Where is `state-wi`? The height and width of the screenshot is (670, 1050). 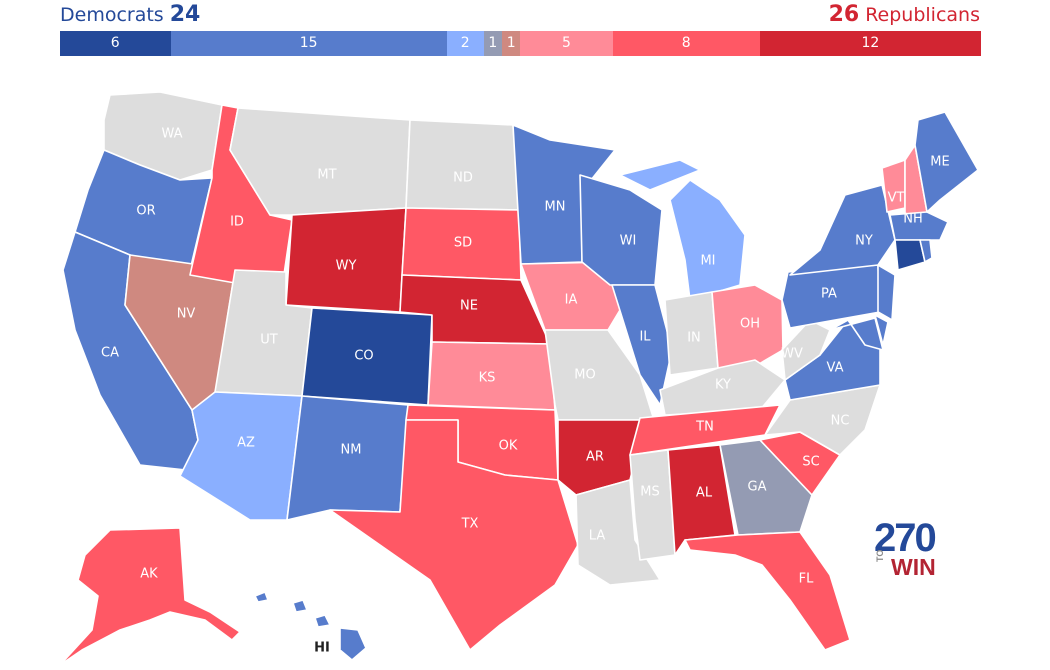 state-wi is located at coordinates (621, 230).